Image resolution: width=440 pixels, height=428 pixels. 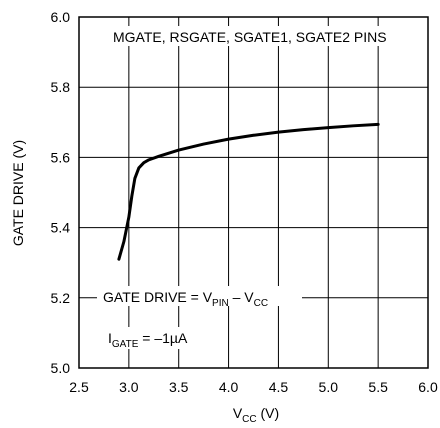 What do you see at coordinates (61, 192) in the screenshot?
I see `y-axis-tick-labels: 5.0 5.2 5.4 5.6 5.8 6.0` at bounding box center [61, 192].